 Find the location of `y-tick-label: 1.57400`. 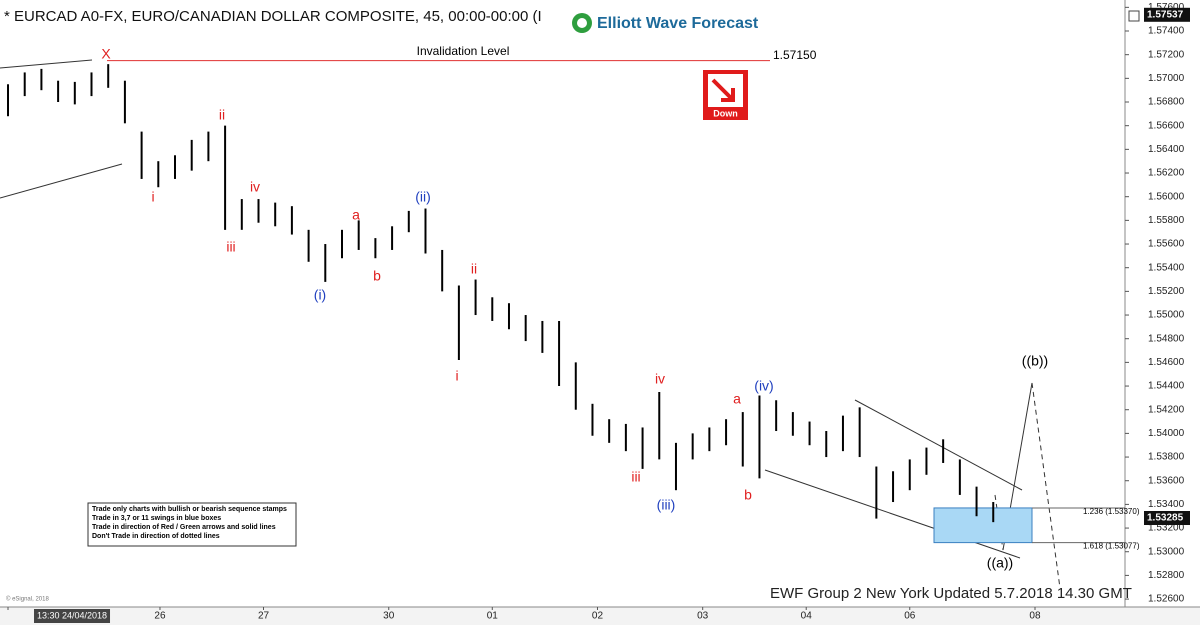

y-tick-label: 1.57400 is located at coordinates (1166, 31).